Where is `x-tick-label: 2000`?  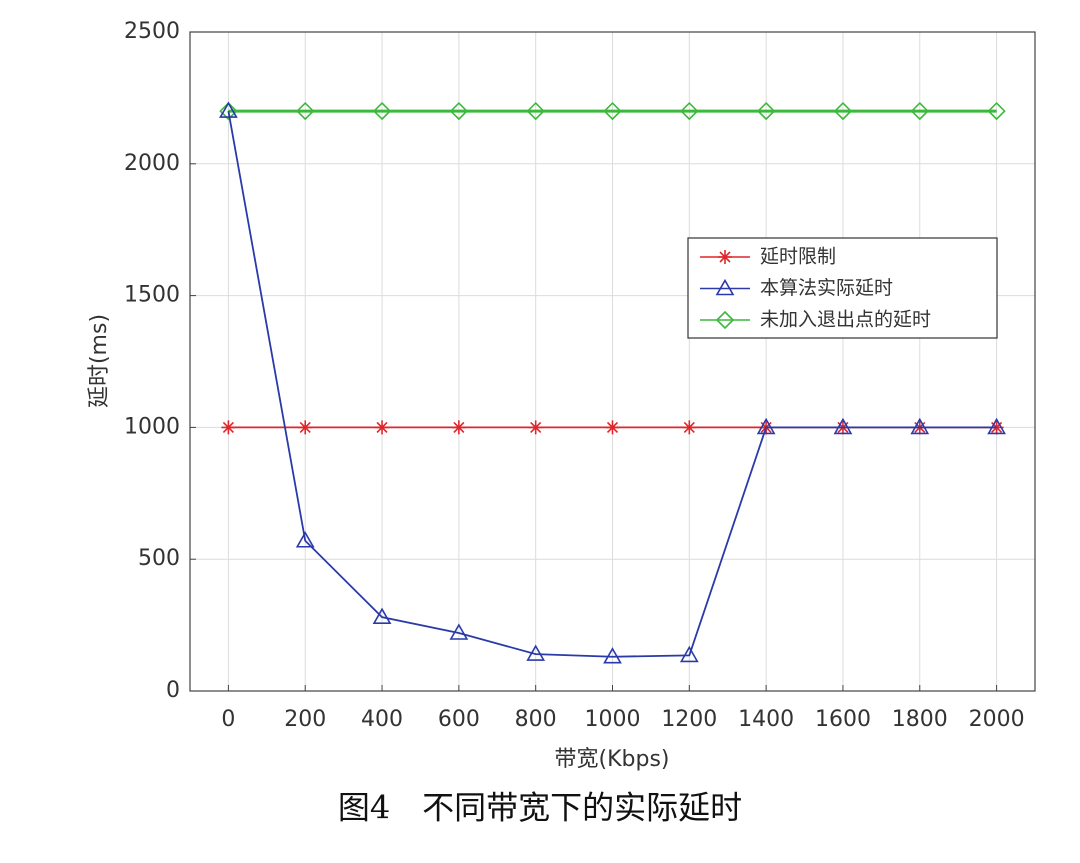 x-tick-label: 2000 is located at coordinates (997, 719).